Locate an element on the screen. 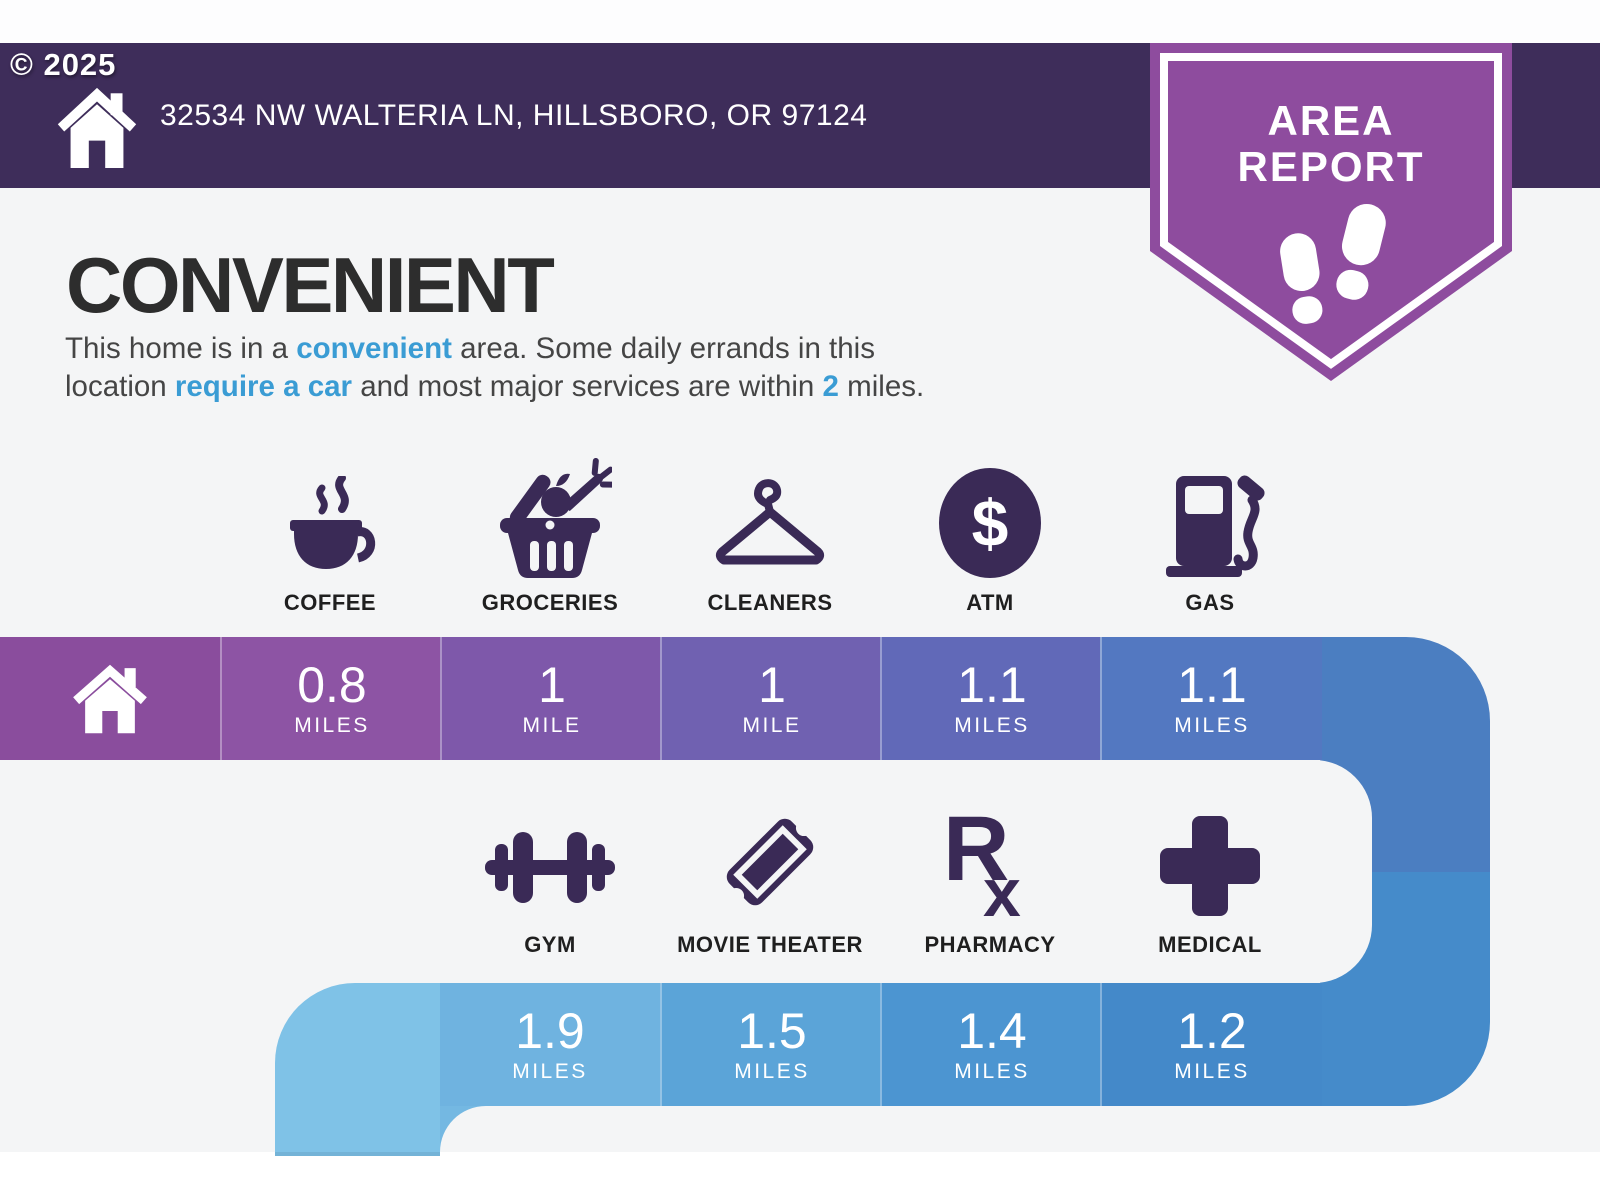  highlight-convenient: convenient is located at coordinates (374, 348).